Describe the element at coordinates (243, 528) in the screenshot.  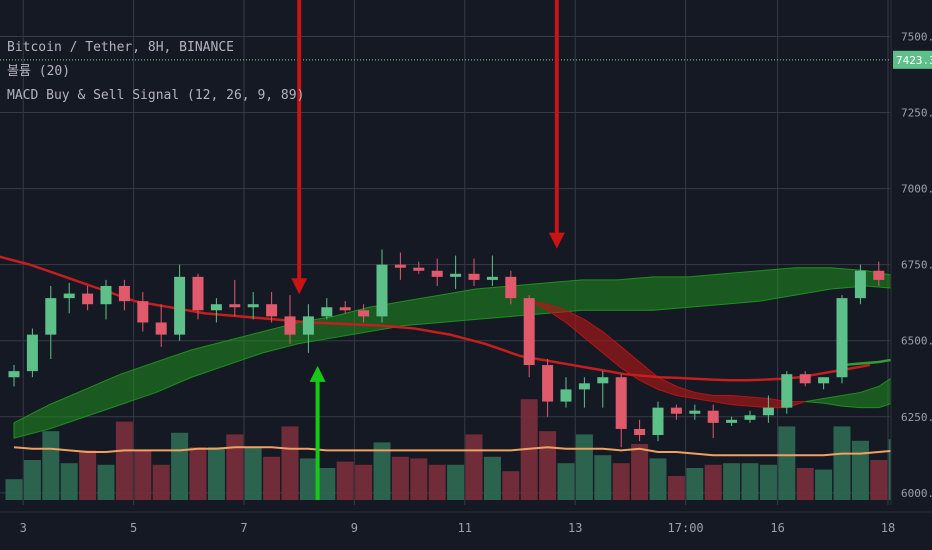
I see `time-tick-label: 7` at that location.